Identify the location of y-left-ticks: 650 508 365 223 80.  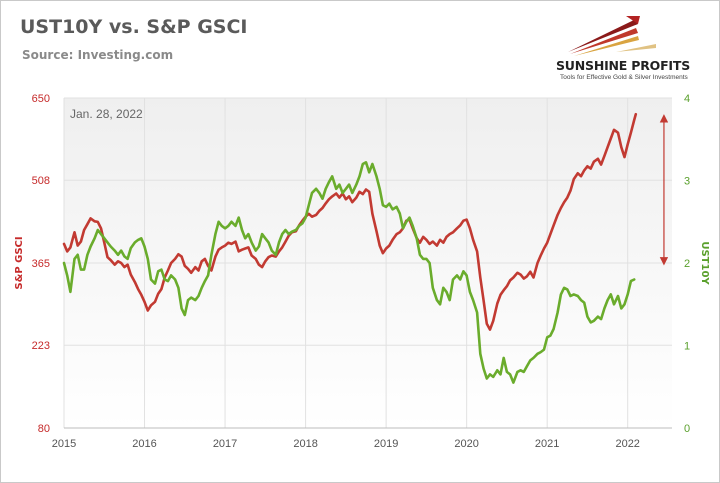
(41, 264).